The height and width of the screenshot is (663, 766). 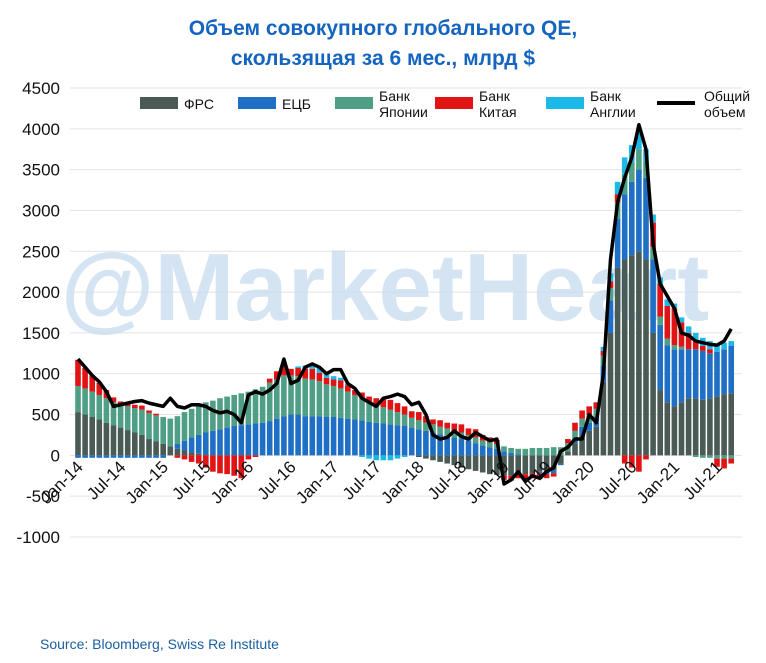 What do you see at coordinates (46, 415) in the screenshot?
I see `y-tick-label: 500` at bounding box center [46, 415].